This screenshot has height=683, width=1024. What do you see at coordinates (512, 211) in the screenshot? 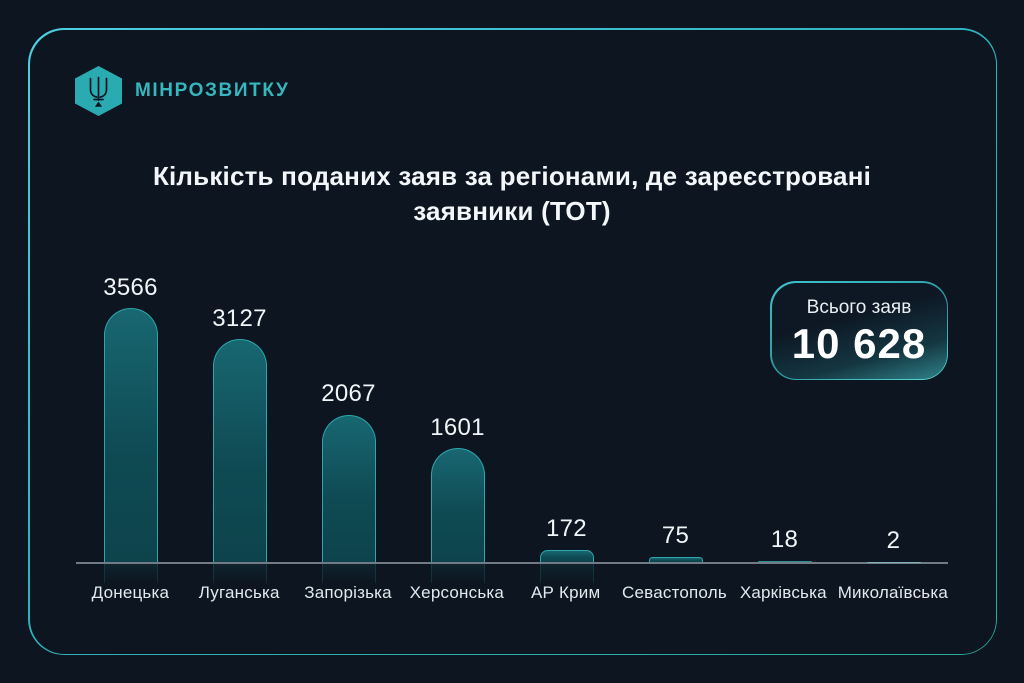
I see `page-title-line2: заявники (ТОТ)` at bounding box center [512, 211].